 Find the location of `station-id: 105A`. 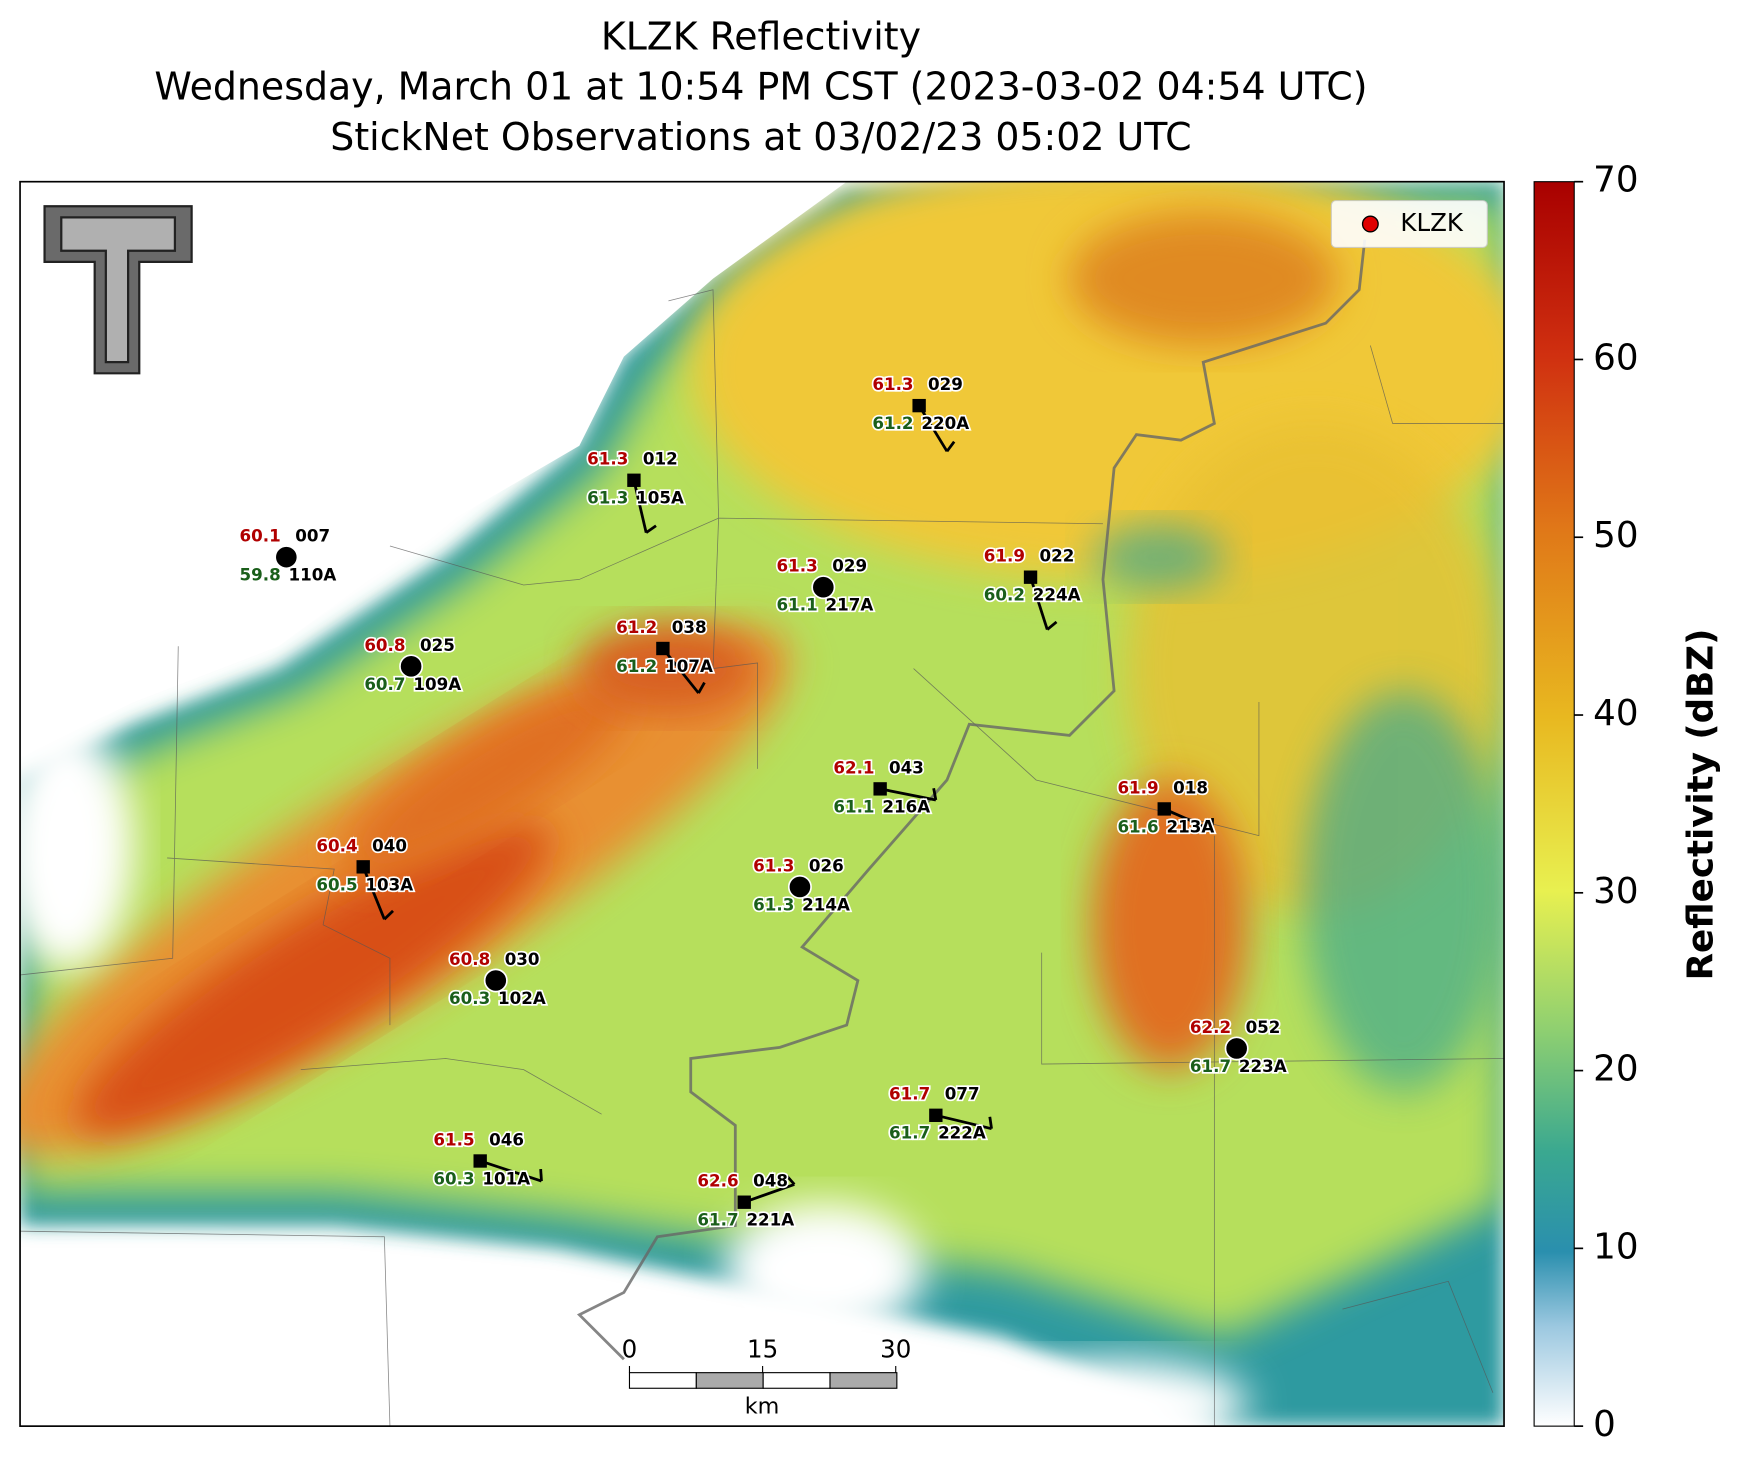

station-id: 105A is located at coordinates (660, 498).